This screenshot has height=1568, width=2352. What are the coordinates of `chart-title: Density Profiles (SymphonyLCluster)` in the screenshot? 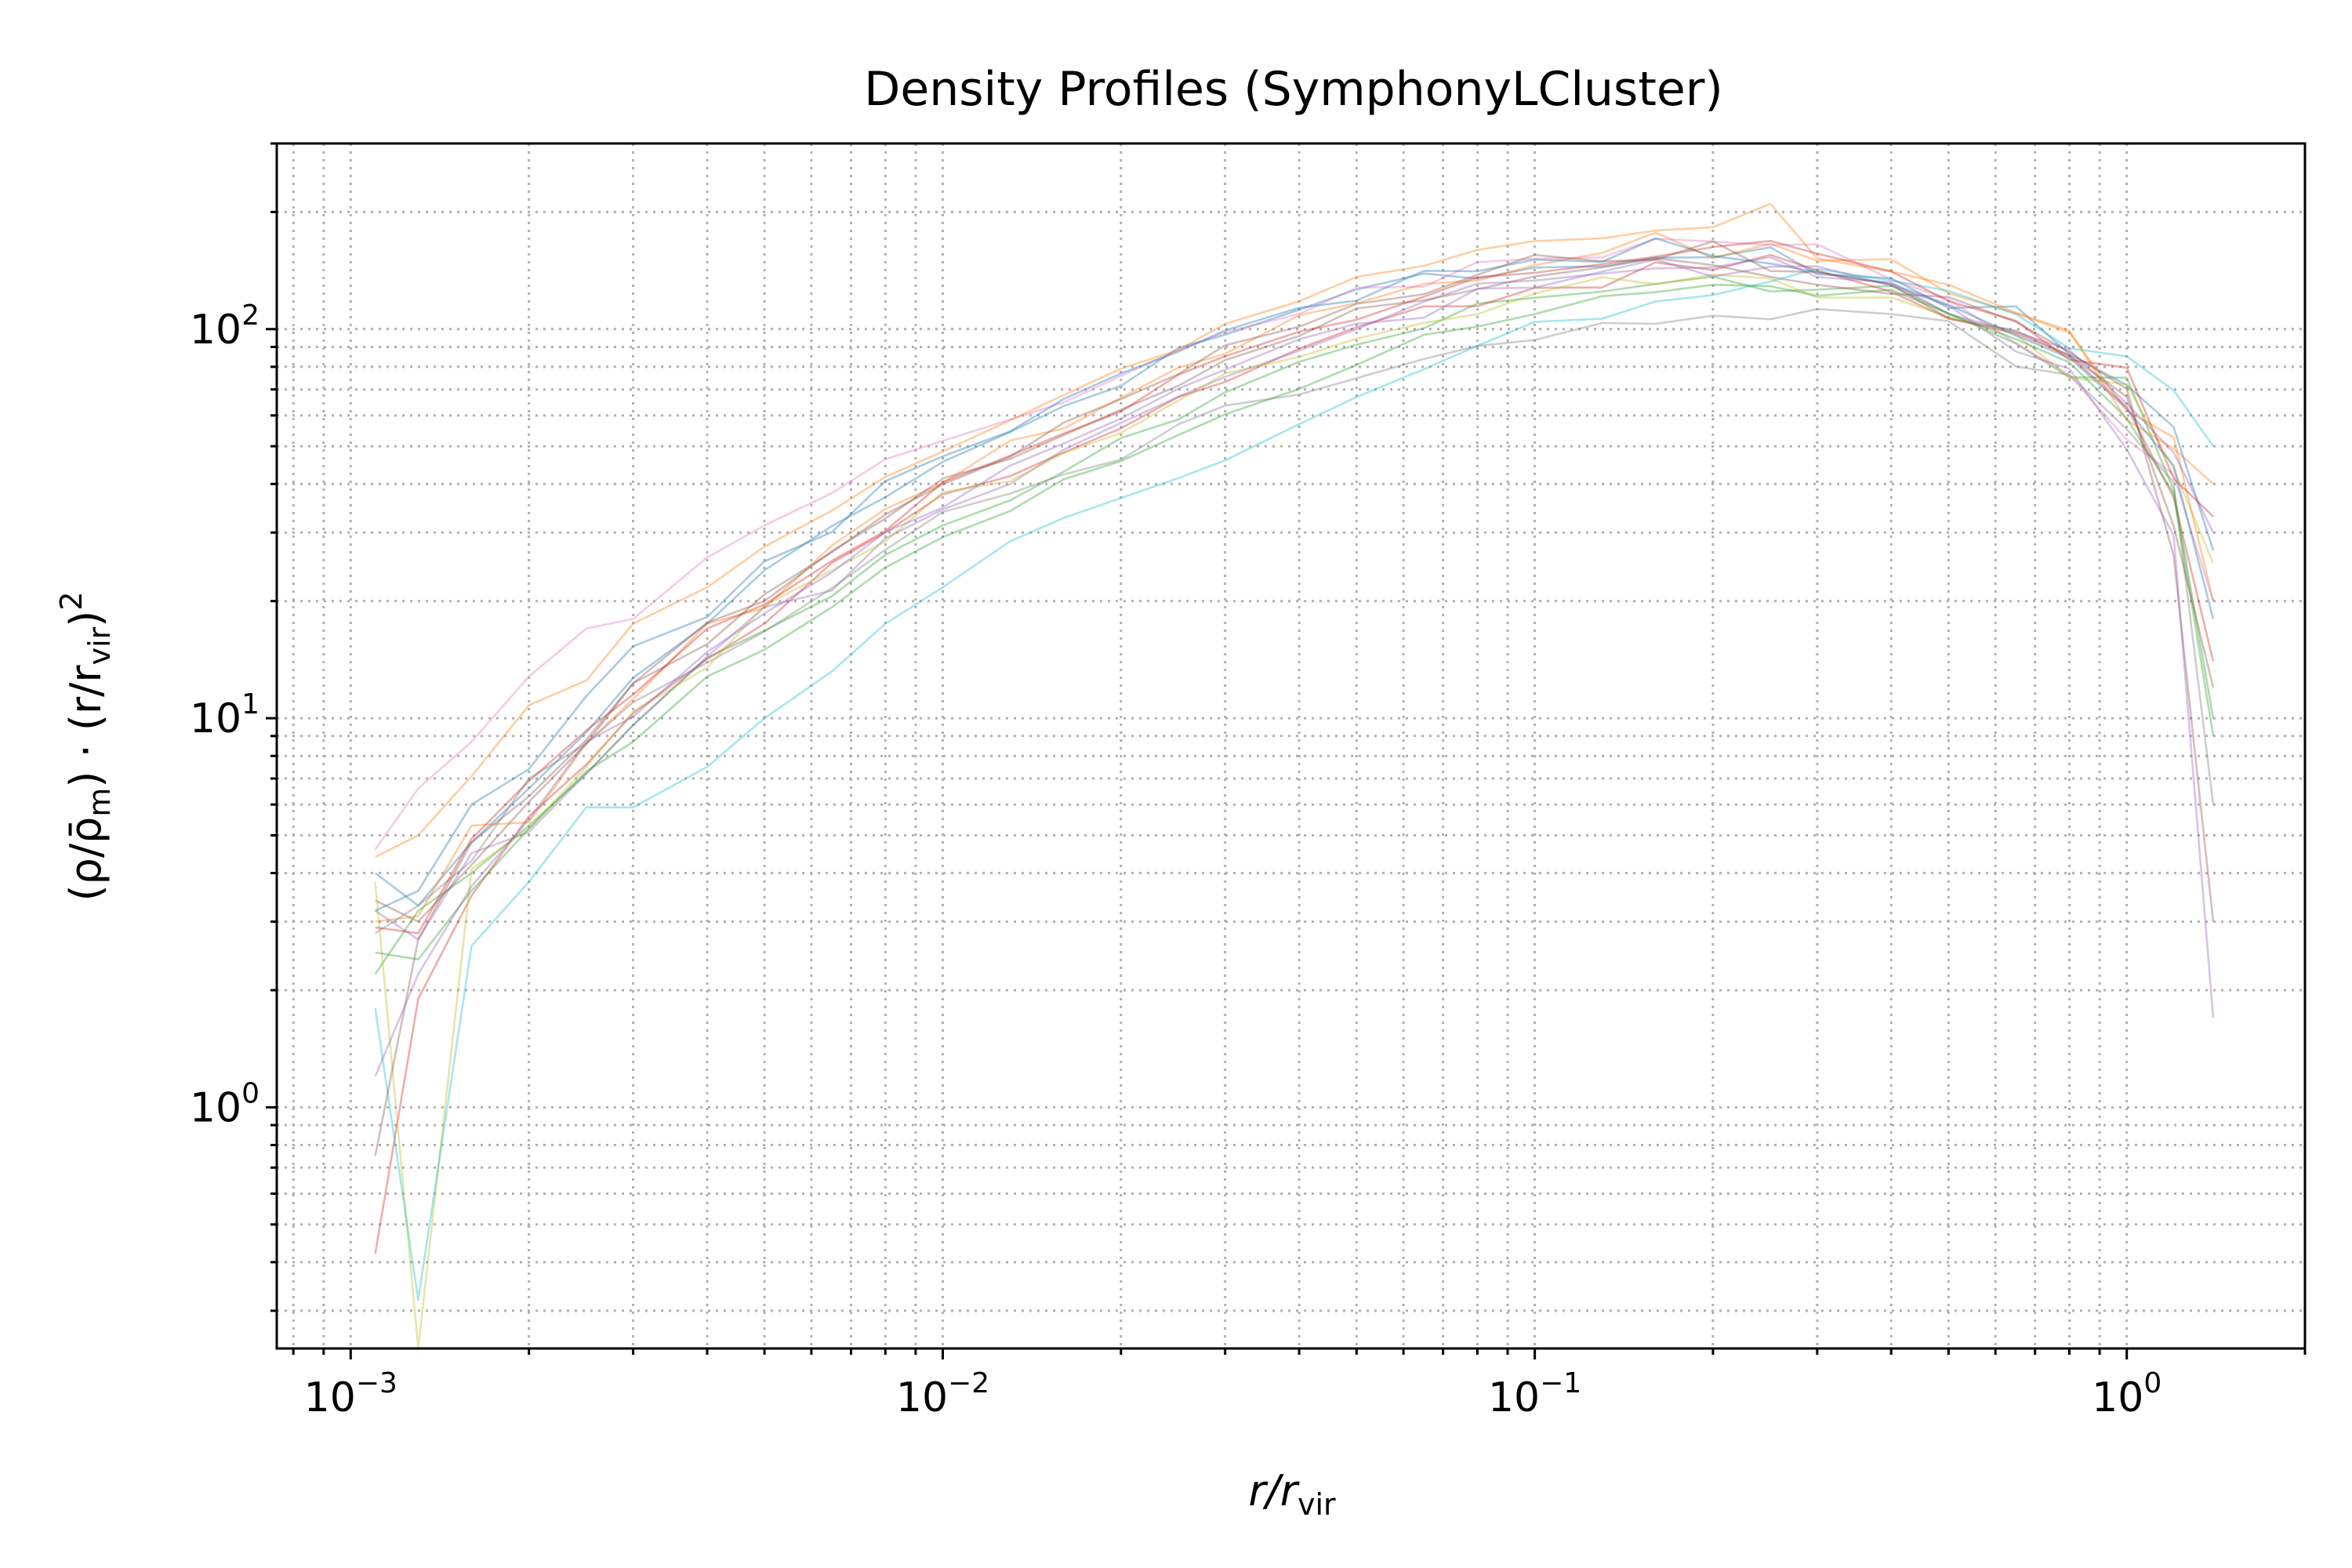 It's located at (1293, 89).